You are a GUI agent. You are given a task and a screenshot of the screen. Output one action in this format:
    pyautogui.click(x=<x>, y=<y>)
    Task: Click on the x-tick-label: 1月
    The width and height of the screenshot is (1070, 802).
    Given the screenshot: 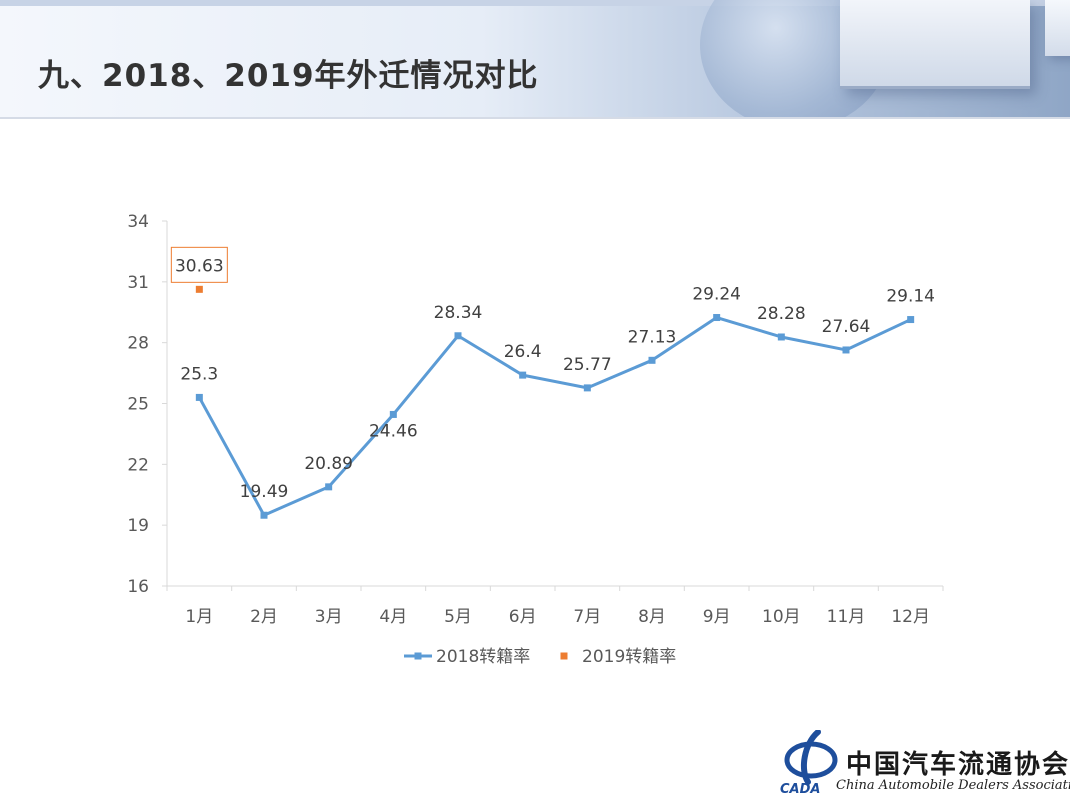 What is the action you would take?
    pyautogui.click(x=199, y=617)
    